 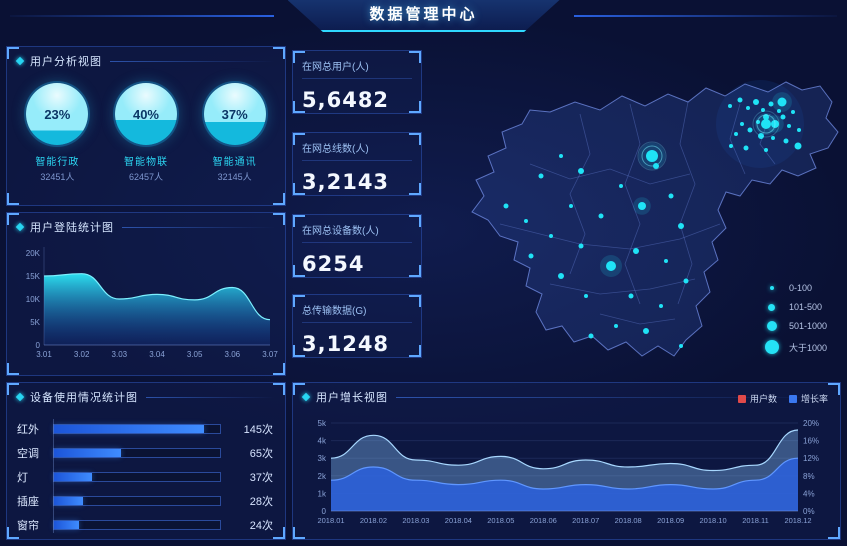 I want to click on bar-value: 37次, so click(x=261, y=478).